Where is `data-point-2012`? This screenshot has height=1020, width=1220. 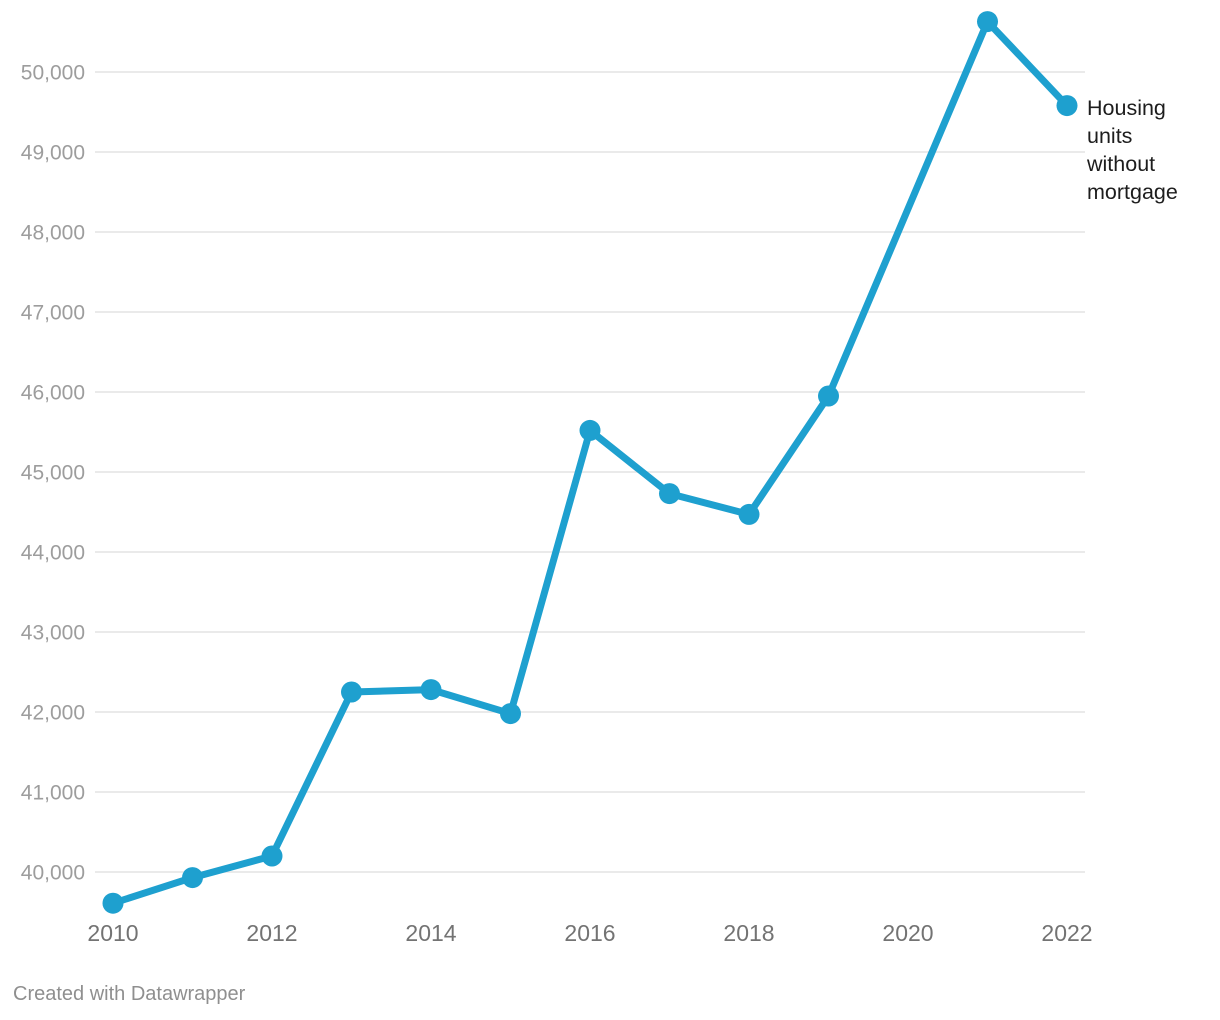
data-point-2012 is located at coordinates (272, 856).